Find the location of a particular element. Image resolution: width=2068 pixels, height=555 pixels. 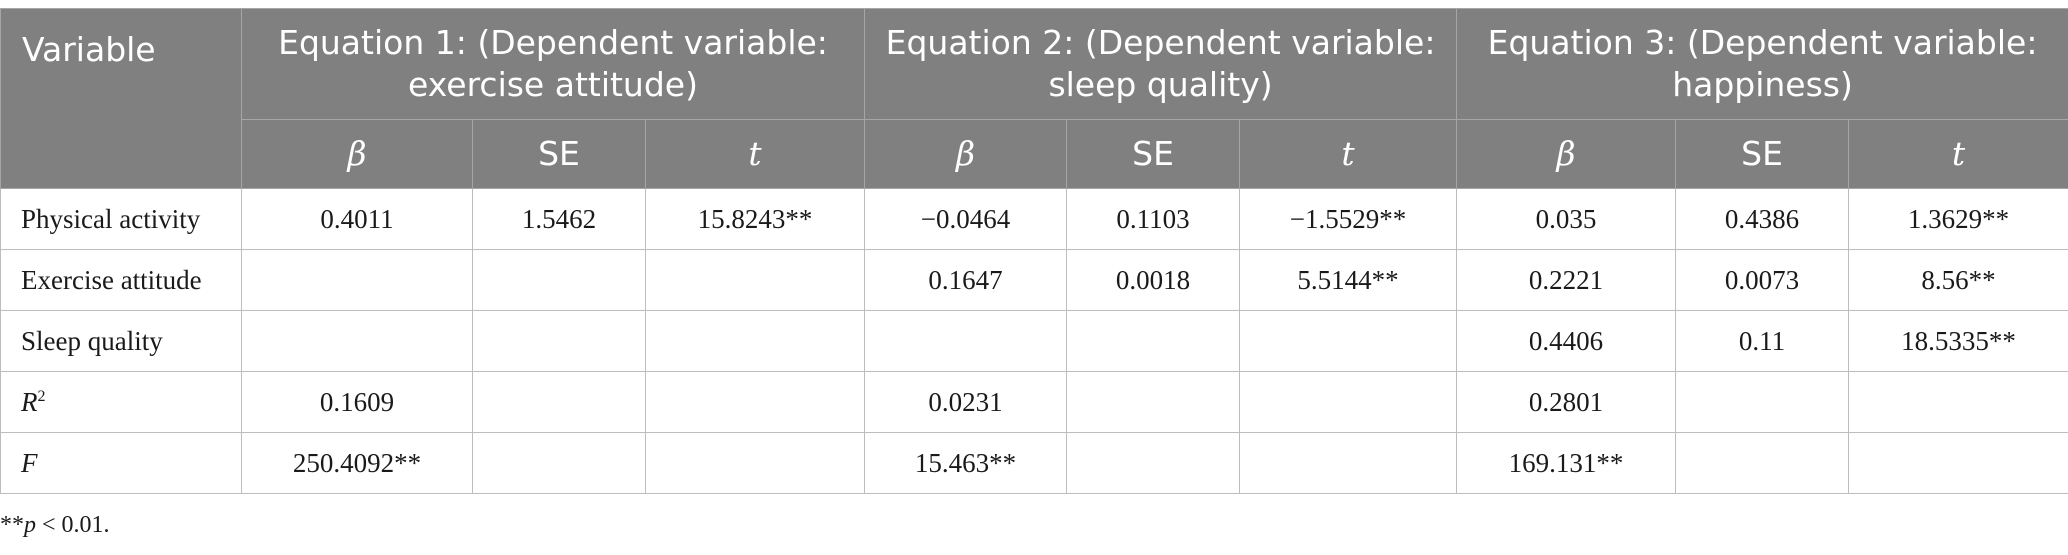

row-label: R2 is located at coordinates (121, 402).